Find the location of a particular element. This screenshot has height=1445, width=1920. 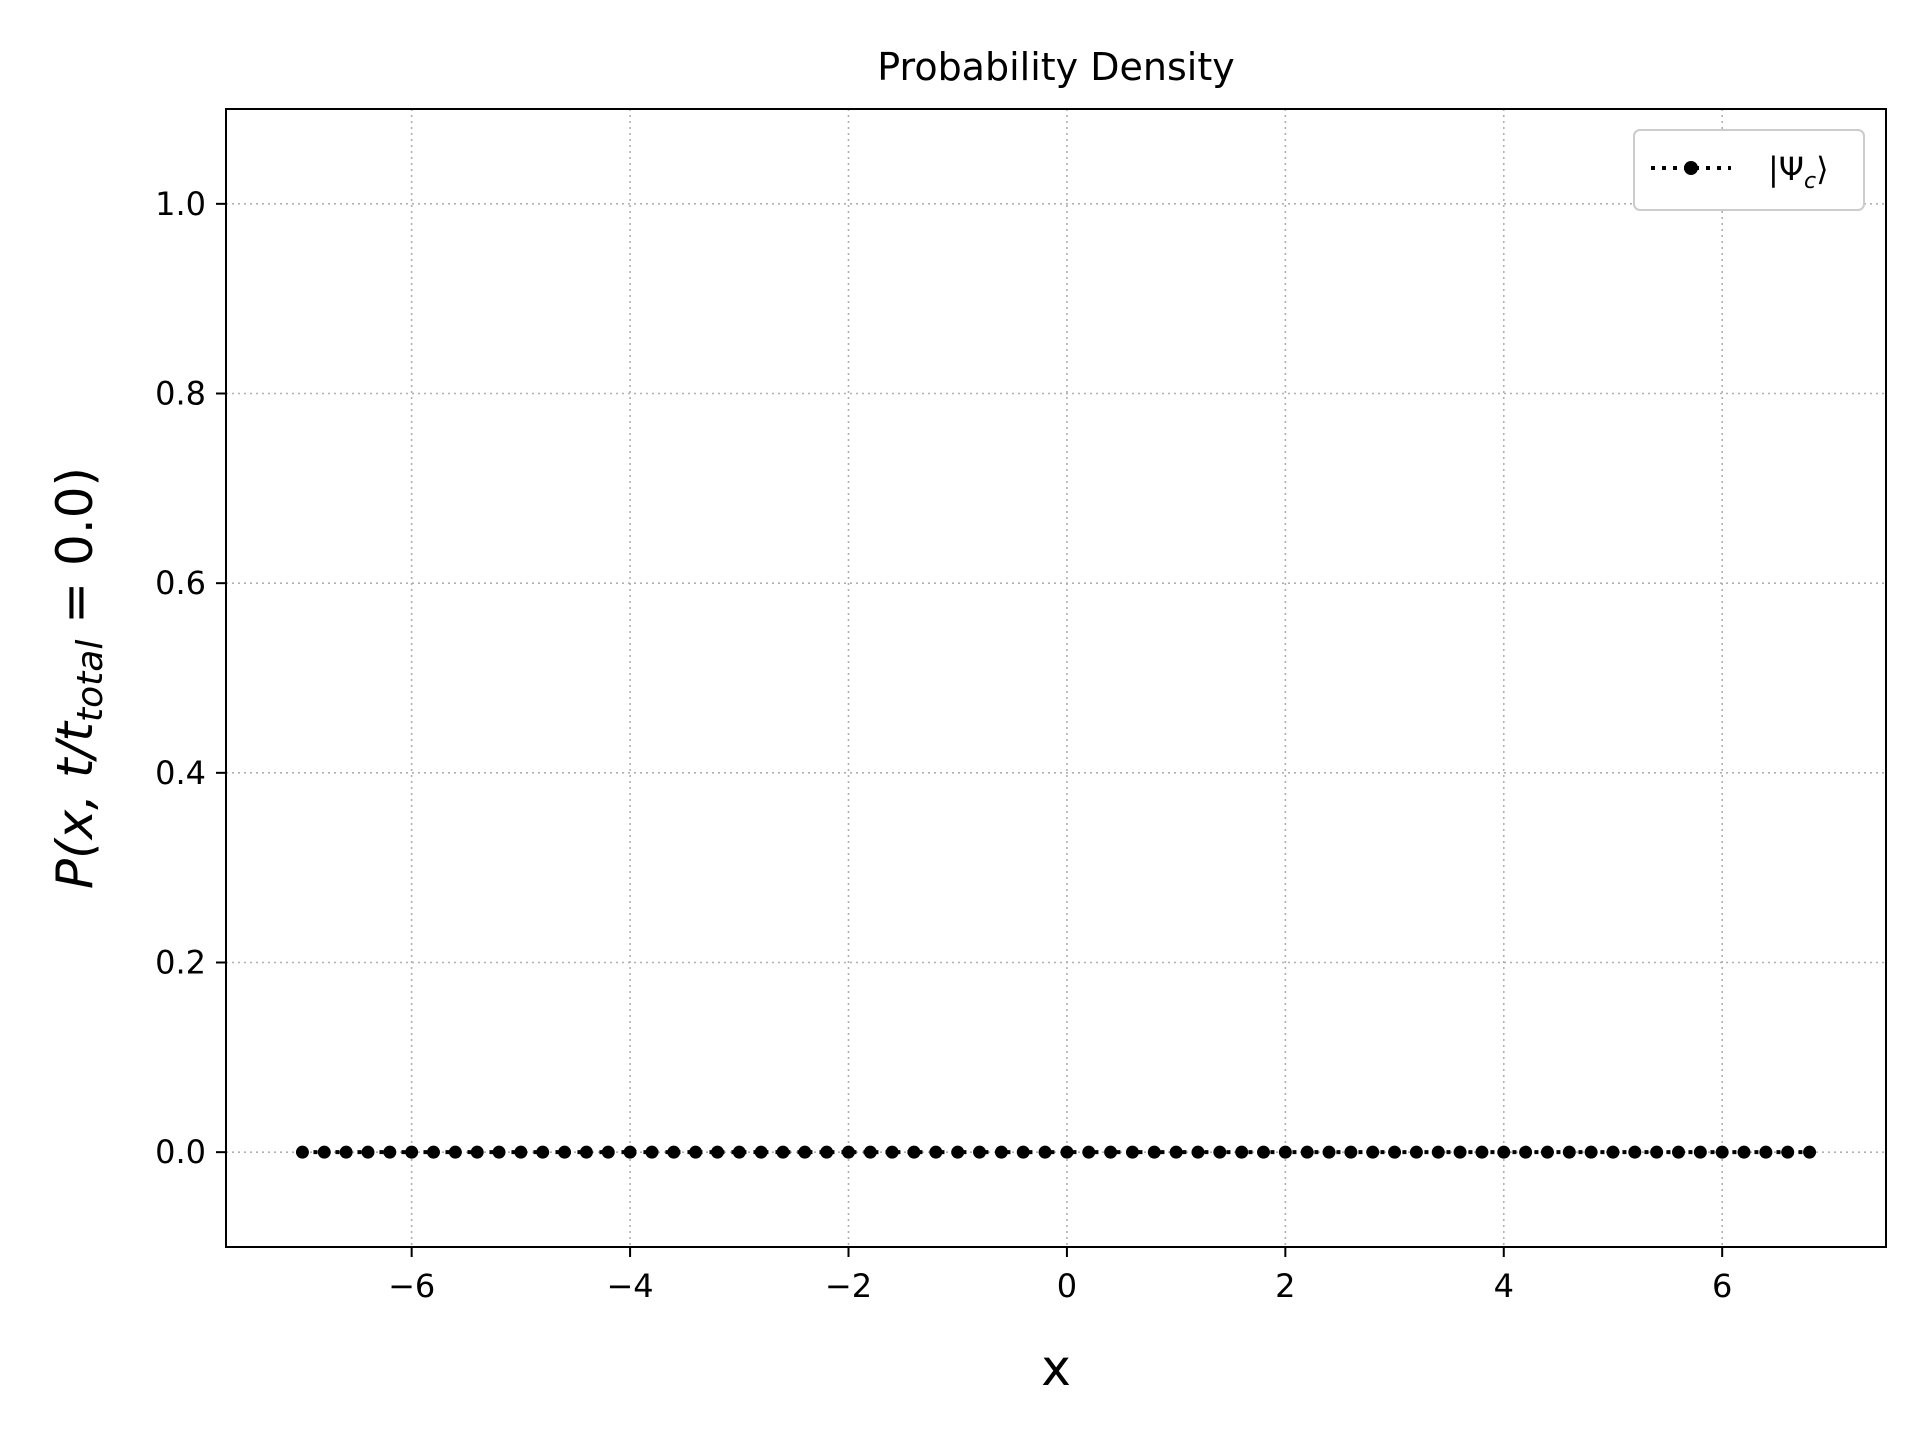

x-tick-label: −2 is located at coordinates (848, 1286).